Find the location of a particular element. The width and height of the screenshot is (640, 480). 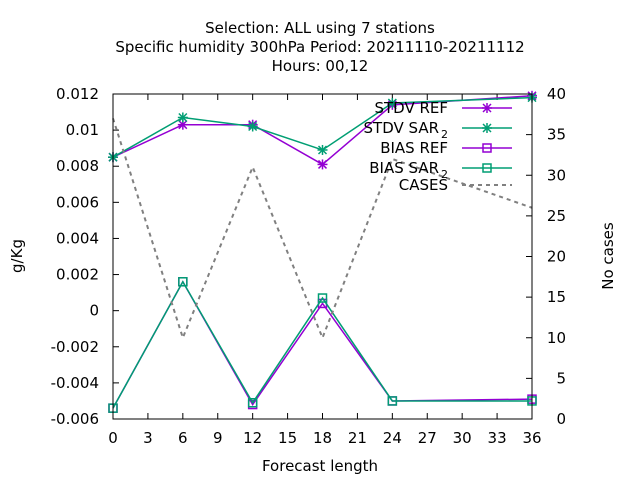

y-axis-label: g/Kg is located at coordinates (17, 256).